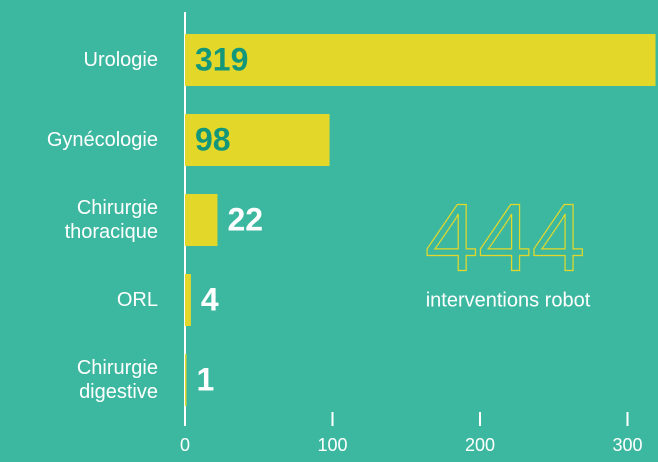 The width and height of the screenshot is (658, 462). What do you see at coordinates (505, 237) in the screenshot?
I see `annotation-number: 444` at bounding box center [505, 237].